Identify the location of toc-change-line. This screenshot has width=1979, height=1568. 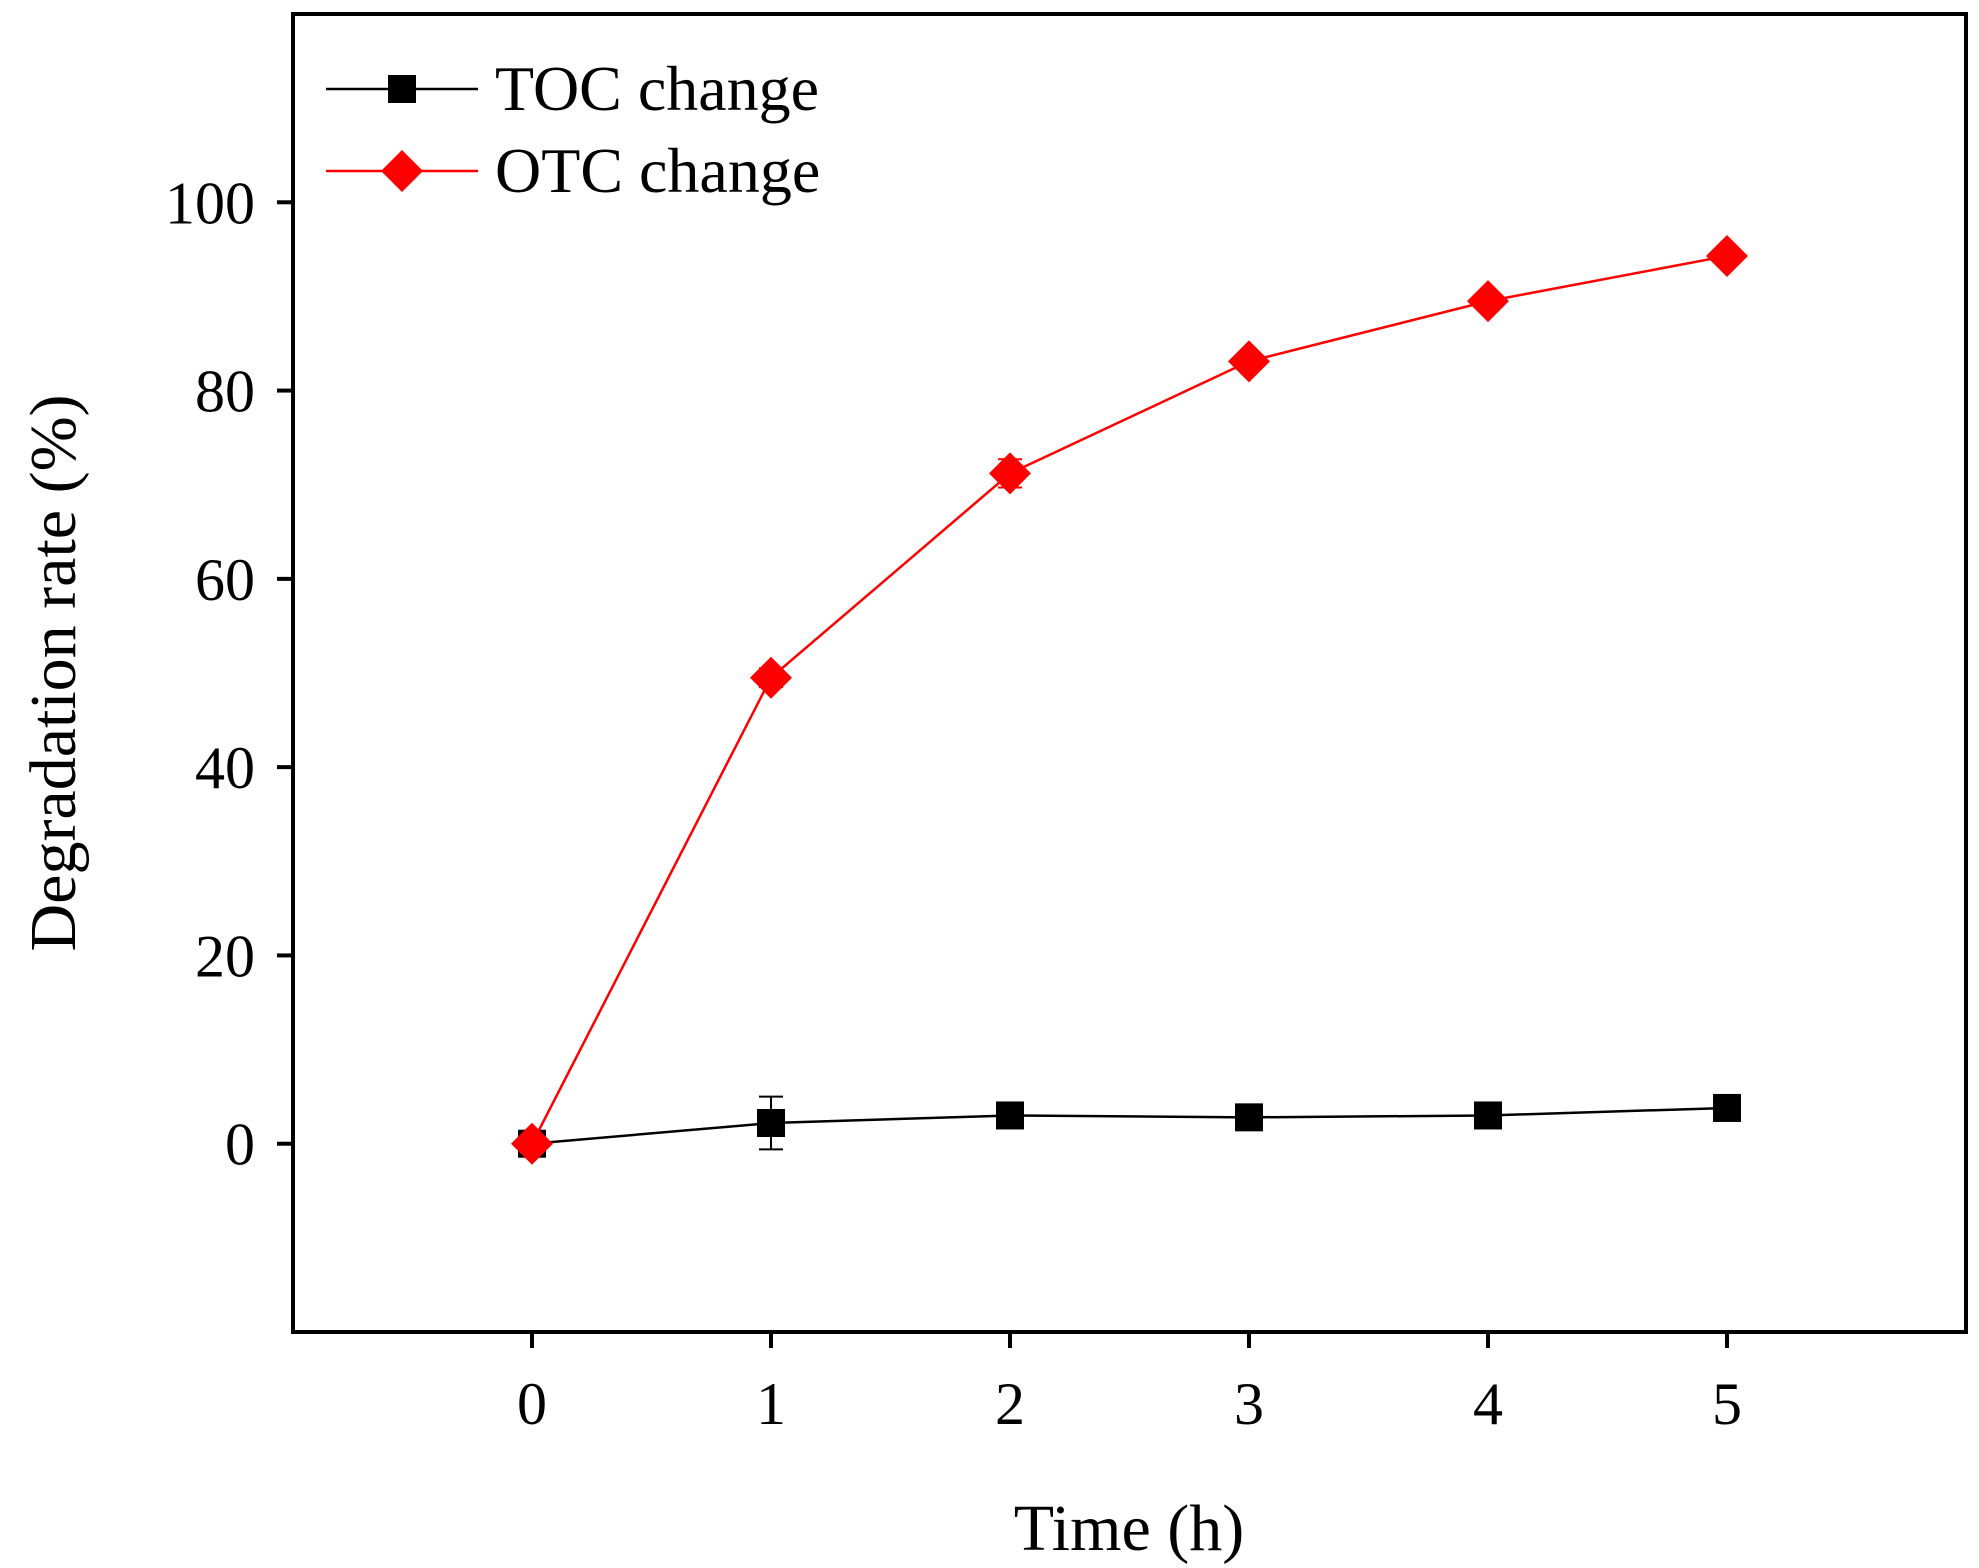
(1129, 1125).